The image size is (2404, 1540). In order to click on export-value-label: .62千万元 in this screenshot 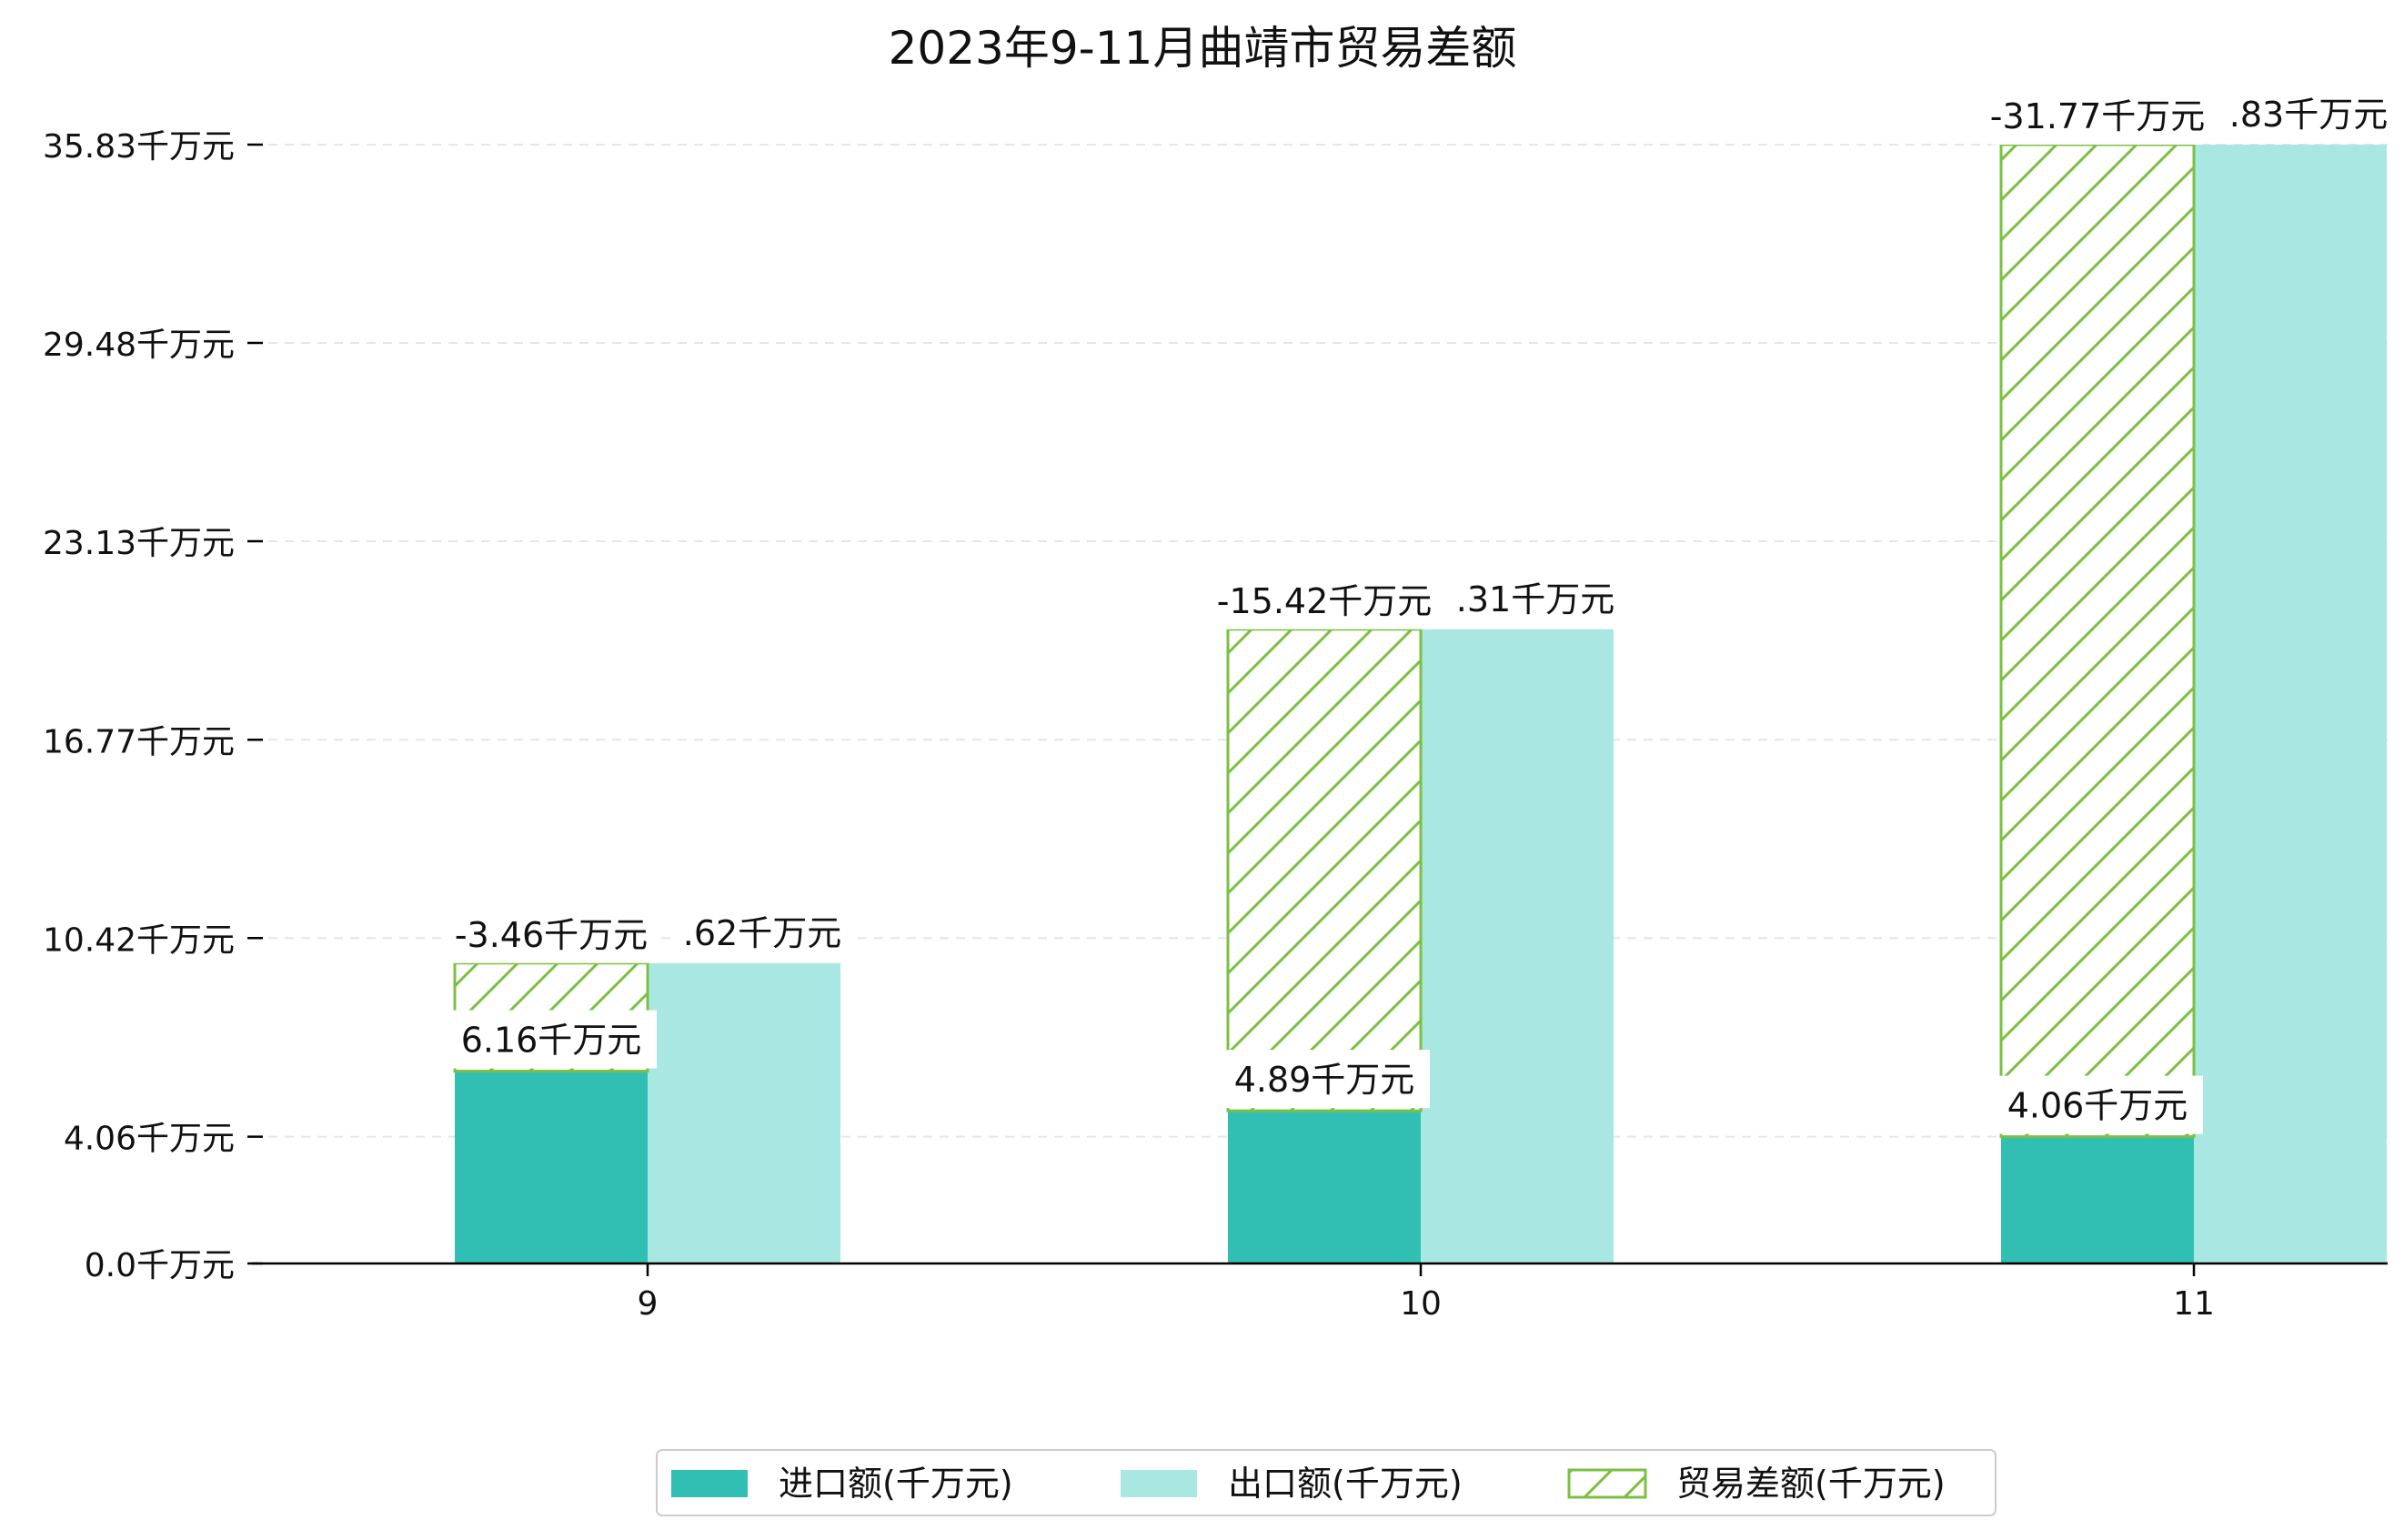, I will do `click(762, 933)`.